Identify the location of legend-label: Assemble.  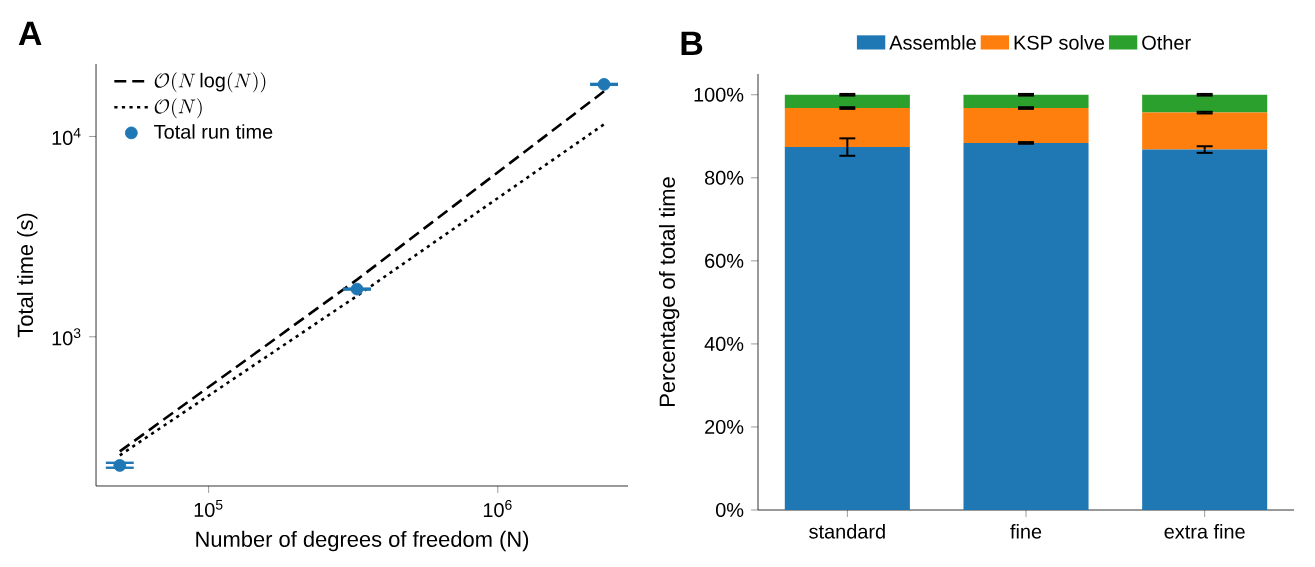
(932, 42).